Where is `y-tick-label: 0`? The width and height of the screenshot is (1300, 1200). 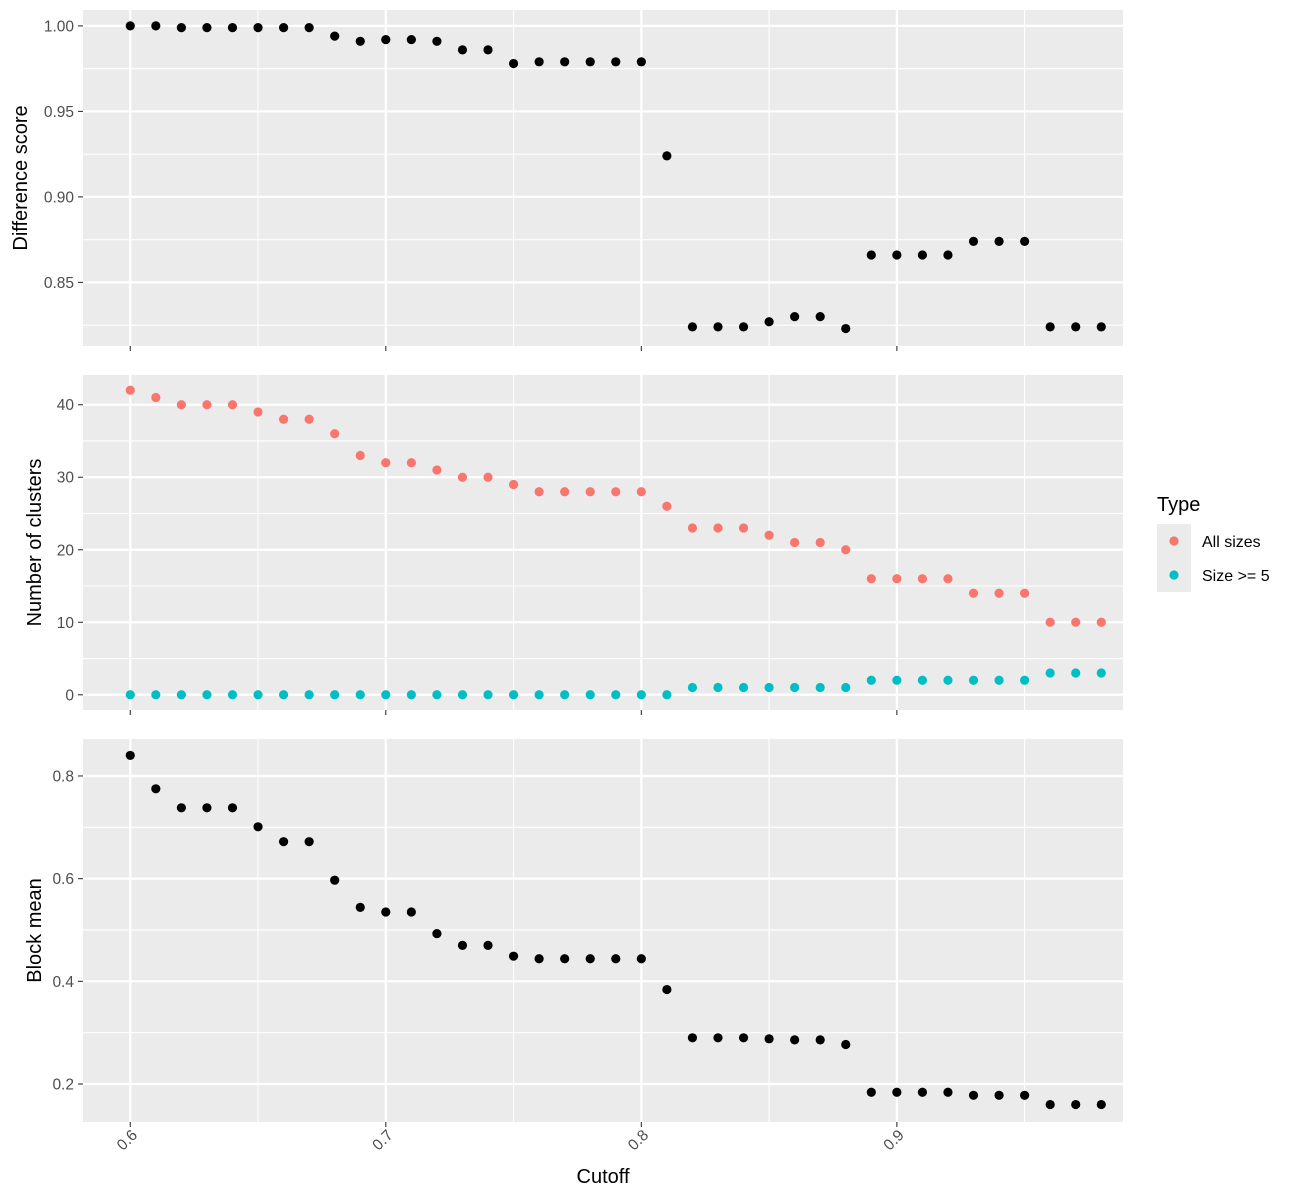
y-tick-label: 0 is located at coordinates (69, 695).